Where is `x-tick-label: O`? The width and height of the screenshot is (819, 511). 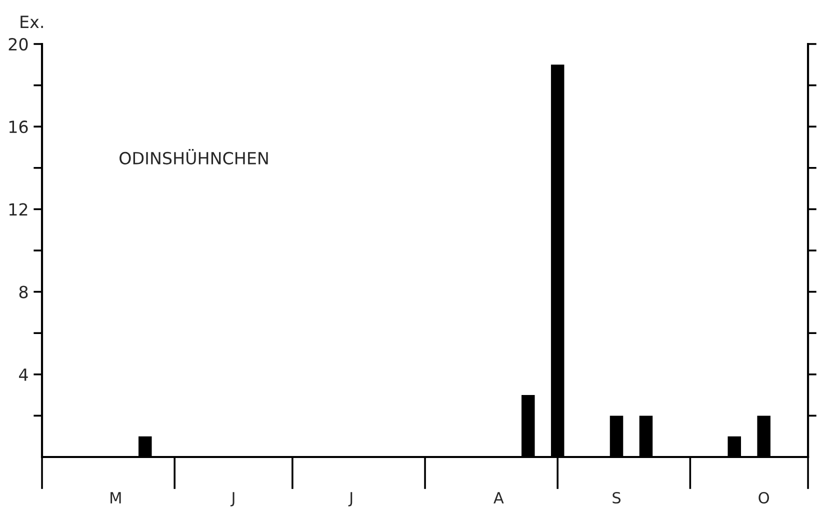
x-tick-label: O is located at coordinates (763, 498).